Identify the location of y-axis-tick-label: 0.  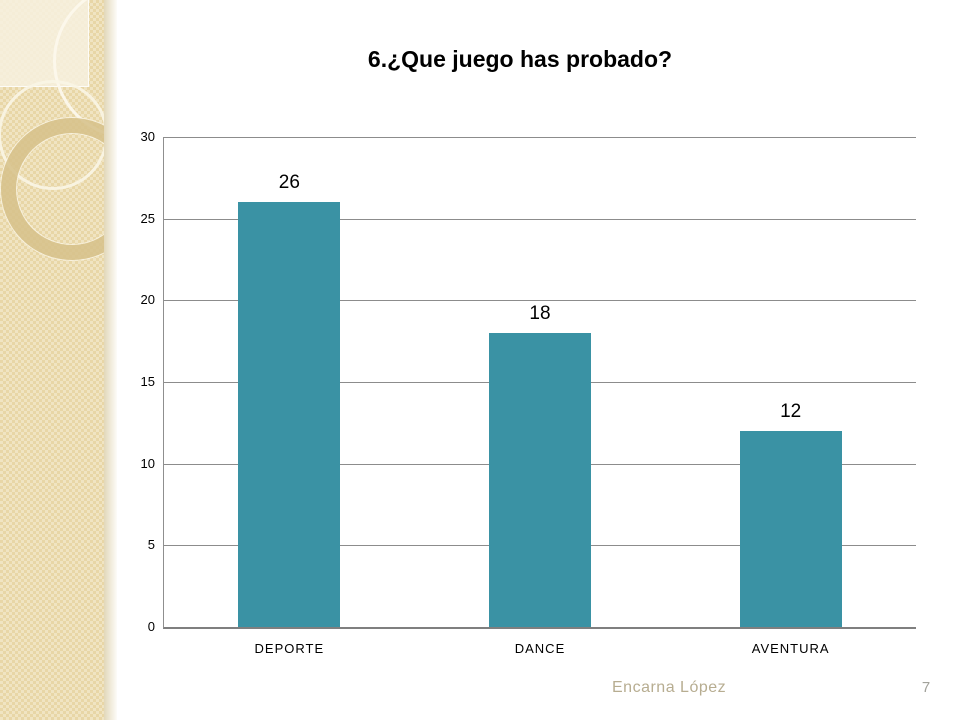
(151, 626).